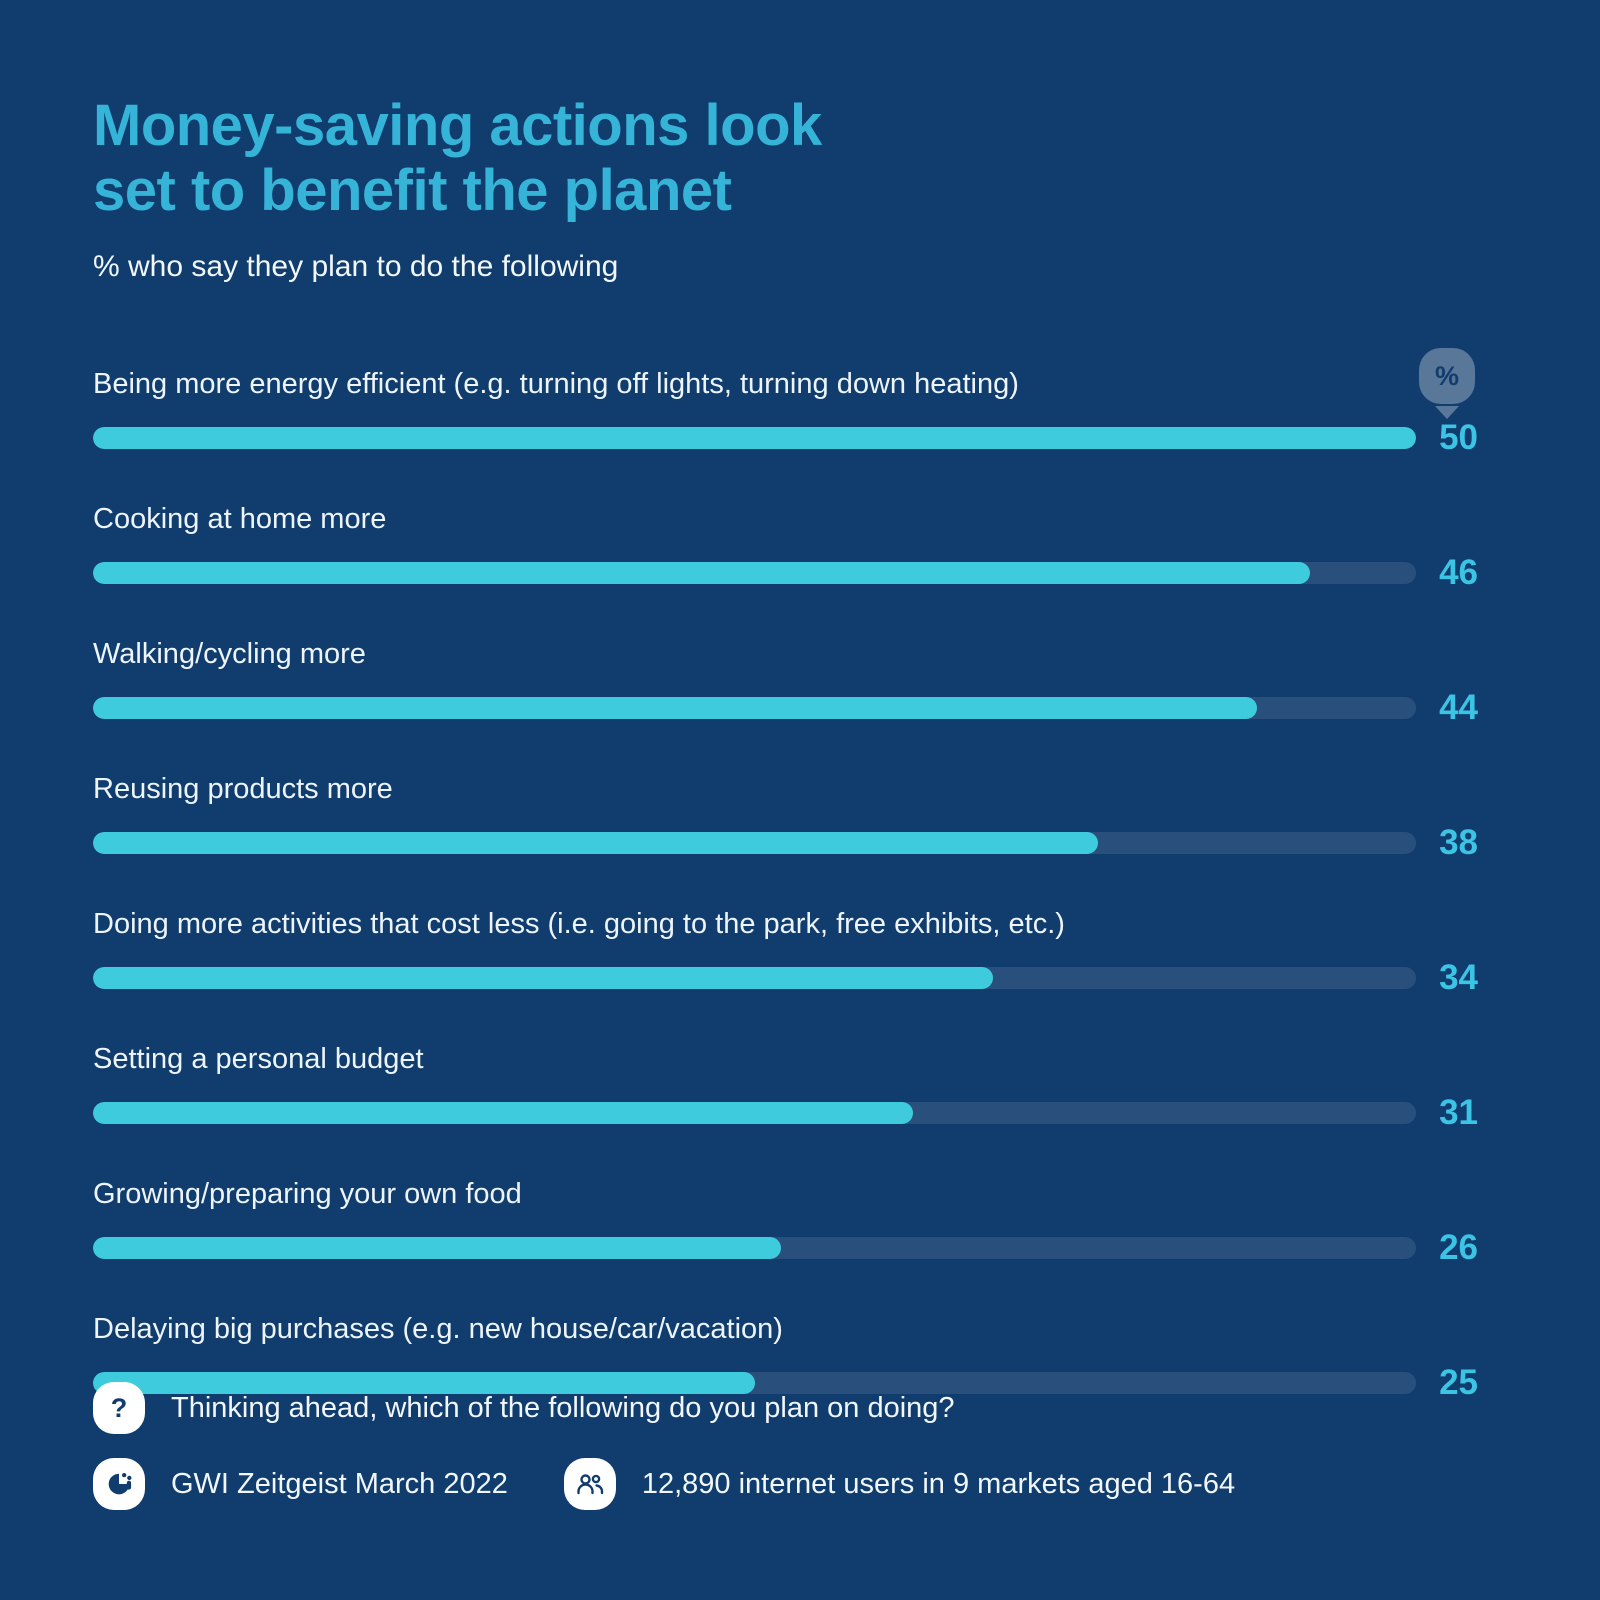  I want to click on bar-label: Walking/cycling more, so click(229, 653).